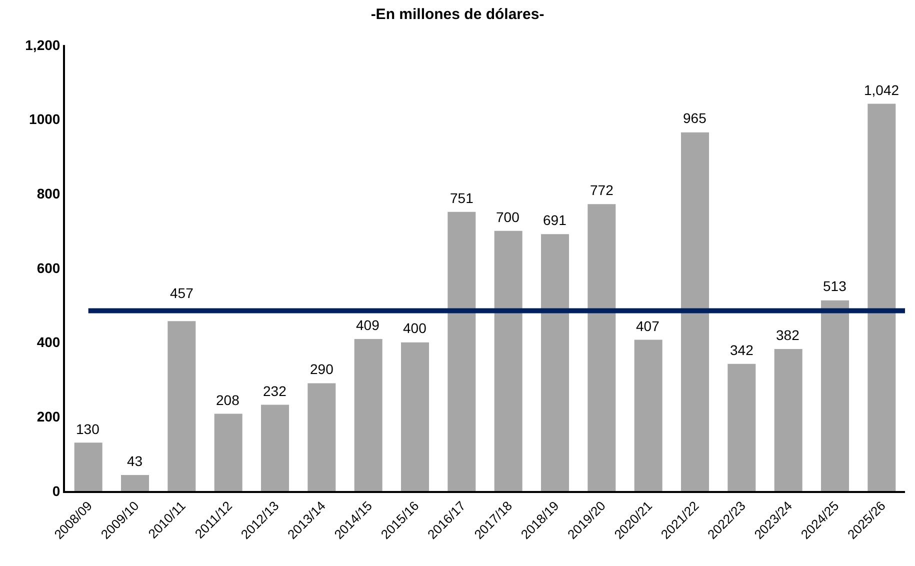  Describe the element at coordinates (228, 400) in the screenshot. I see `data-label: 208` at that location.